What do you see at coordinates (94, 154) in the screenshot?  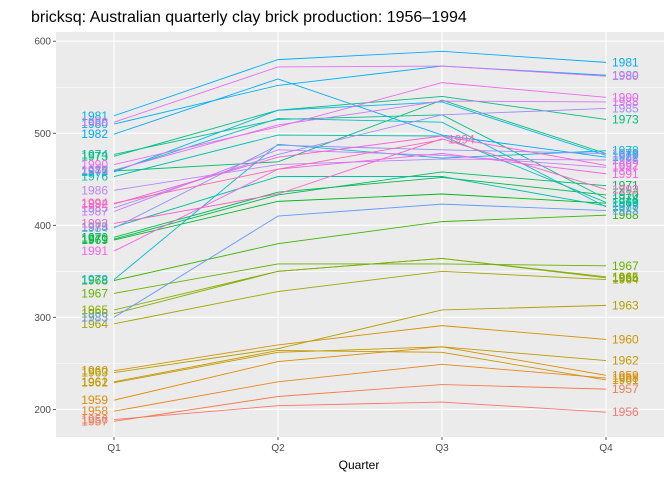 I see `series-label-start: 1974` at bounding box center [94, 154].